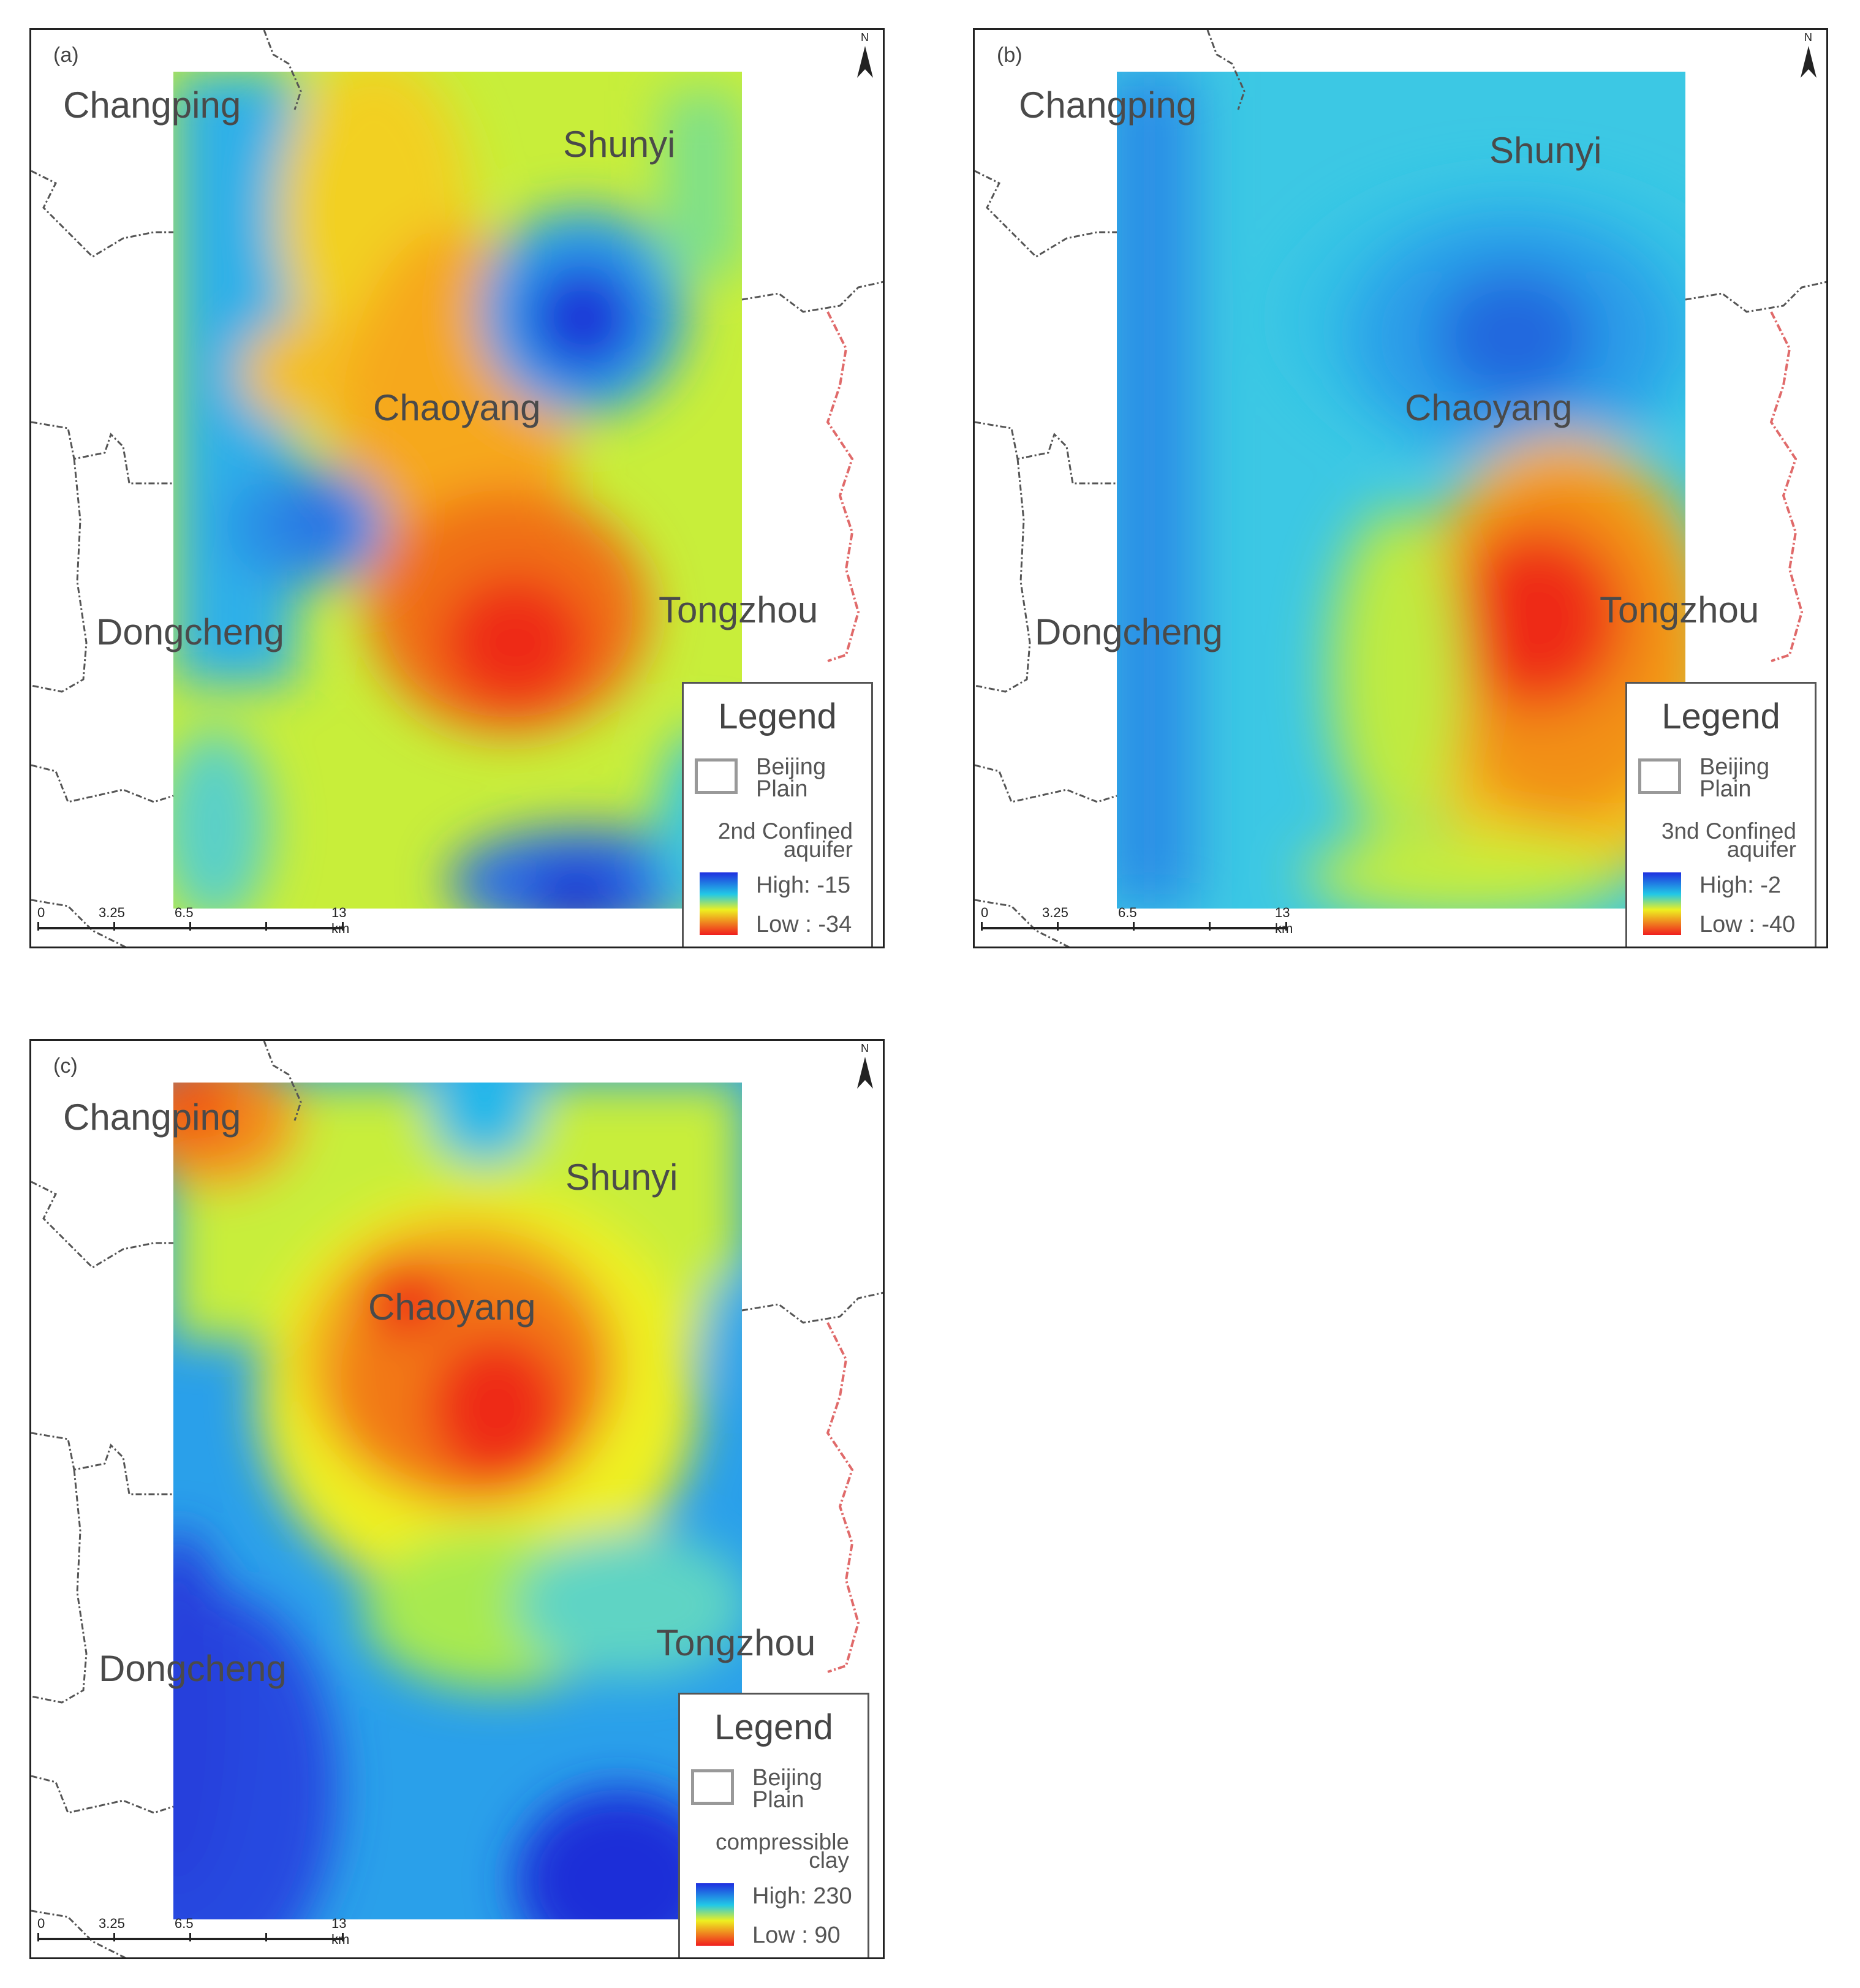 This screenshot has height=1988, width=1860. I want to click on legend-low-label: Low : -40, so click(1748, 925).